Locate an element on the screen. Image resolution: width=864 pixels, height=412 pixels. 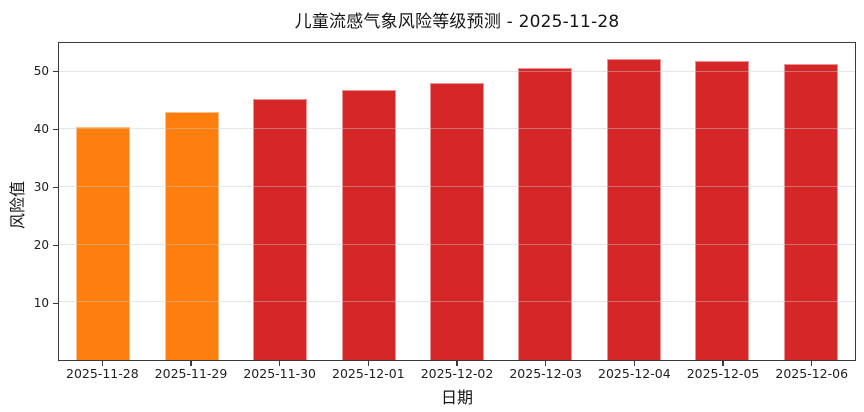
x-tick-label-2025-12-03: 2025-12-03 is located at coordinates (546, 373).